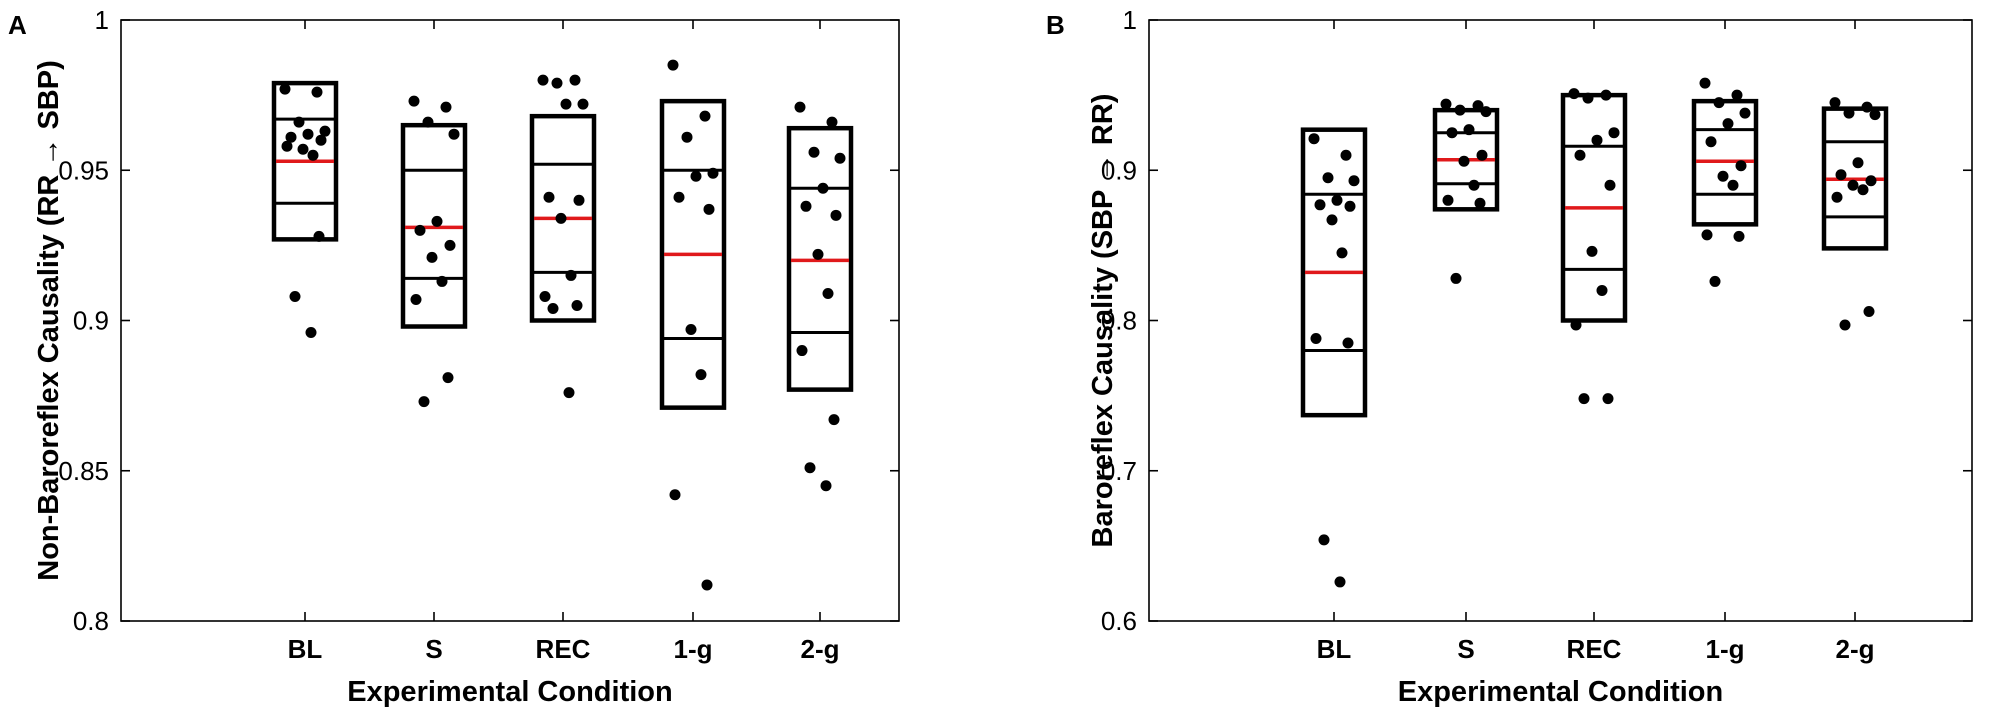 This screenshot has width=2000, height=719. I want to click on y-tick-label: 0.85, so click(83, 471).